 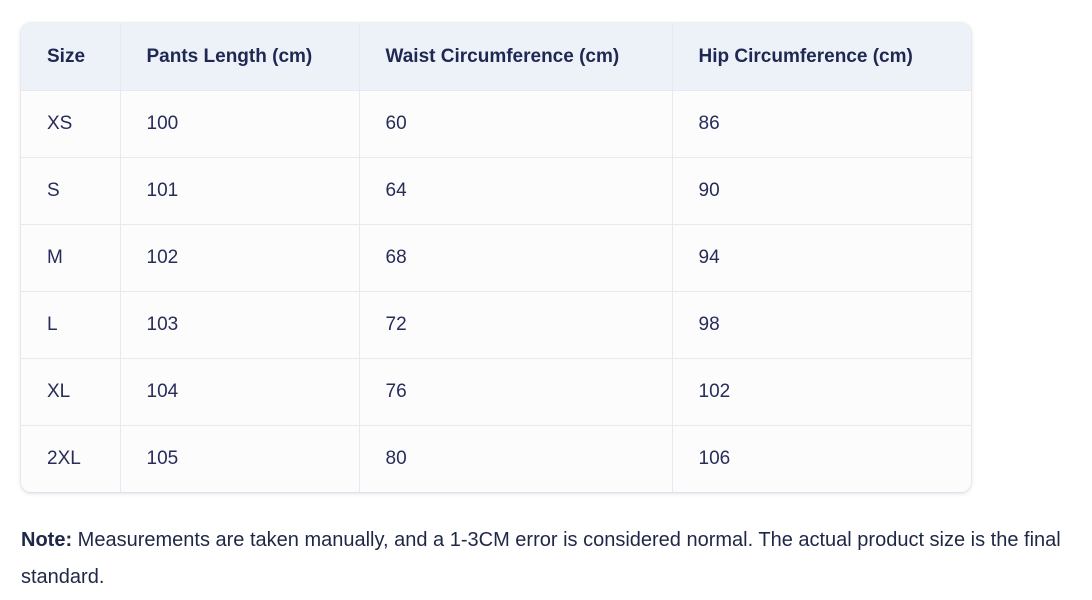 I want to click on table-row: XL 104 76 102, so click(x=496, y=392).